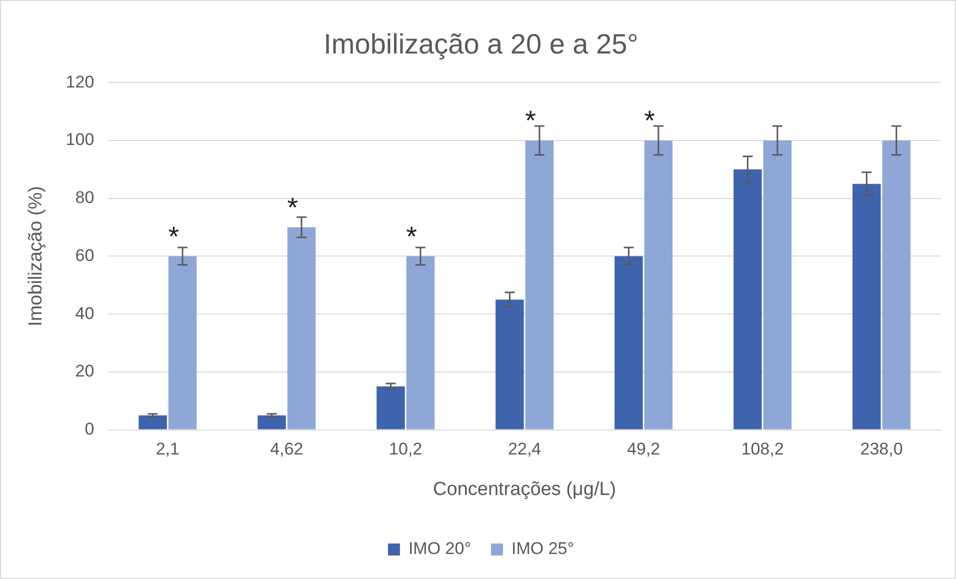 Image resolution: width=956 pixels, height=579 pixels. What do you see at coordinates (287, 449) in the screenshot?
I see `x-tick-label: 4,62` at bounding box center [287, 449].